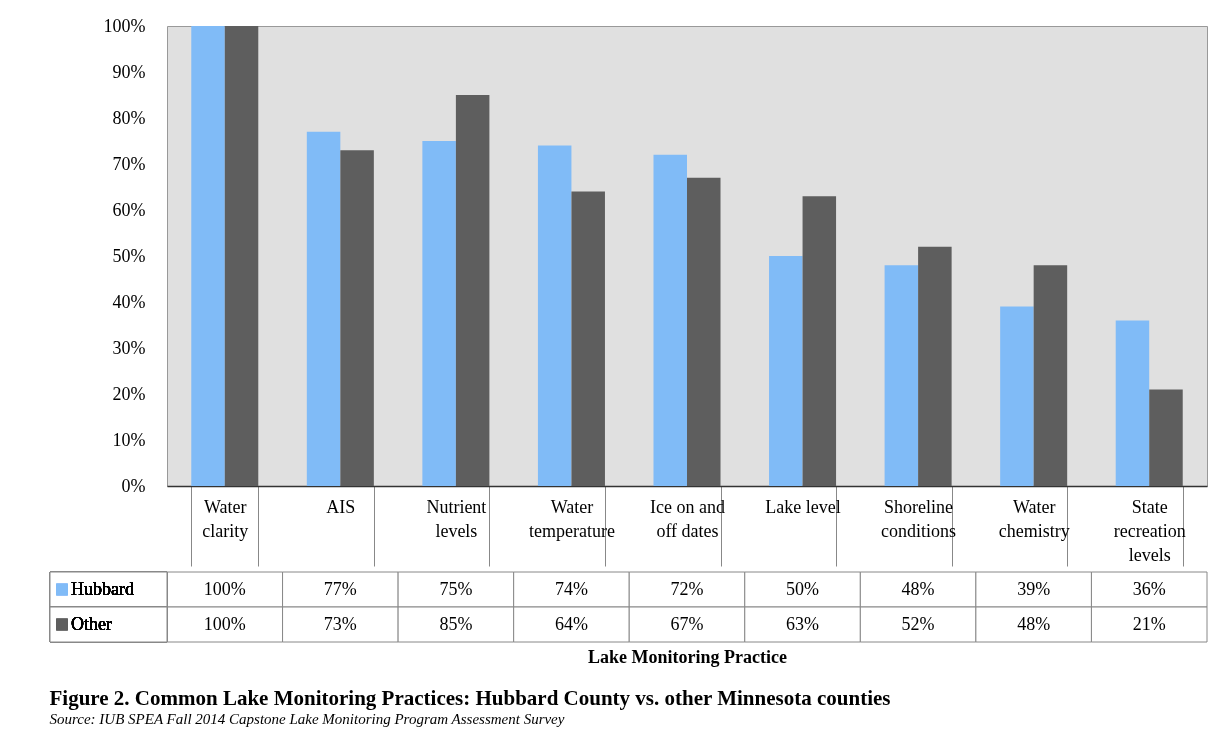 The width and height of the screenshot is (1228, 746). I want to click on data-label: 77%, so click(340, 588).